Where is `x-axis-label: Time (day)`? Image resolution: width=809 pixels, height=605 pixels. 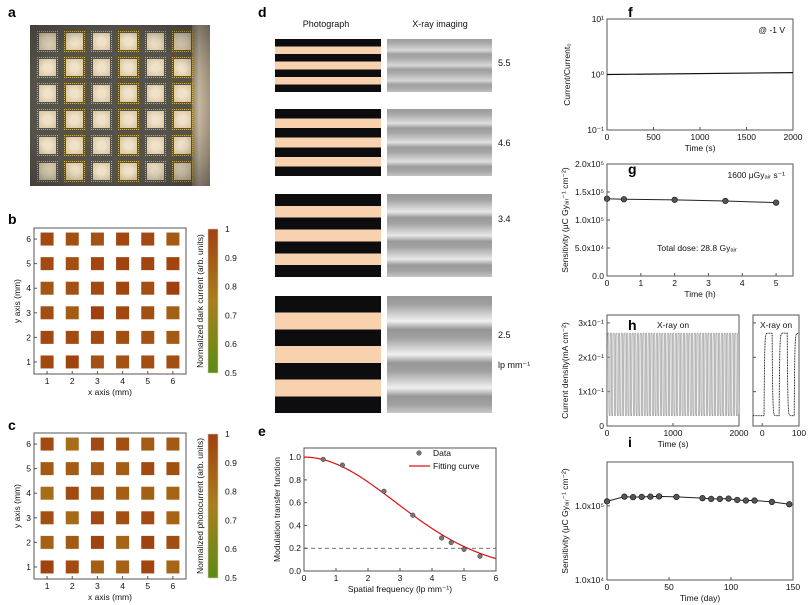 x-axis-label: Time (day) is located at coordinates (700, 598).